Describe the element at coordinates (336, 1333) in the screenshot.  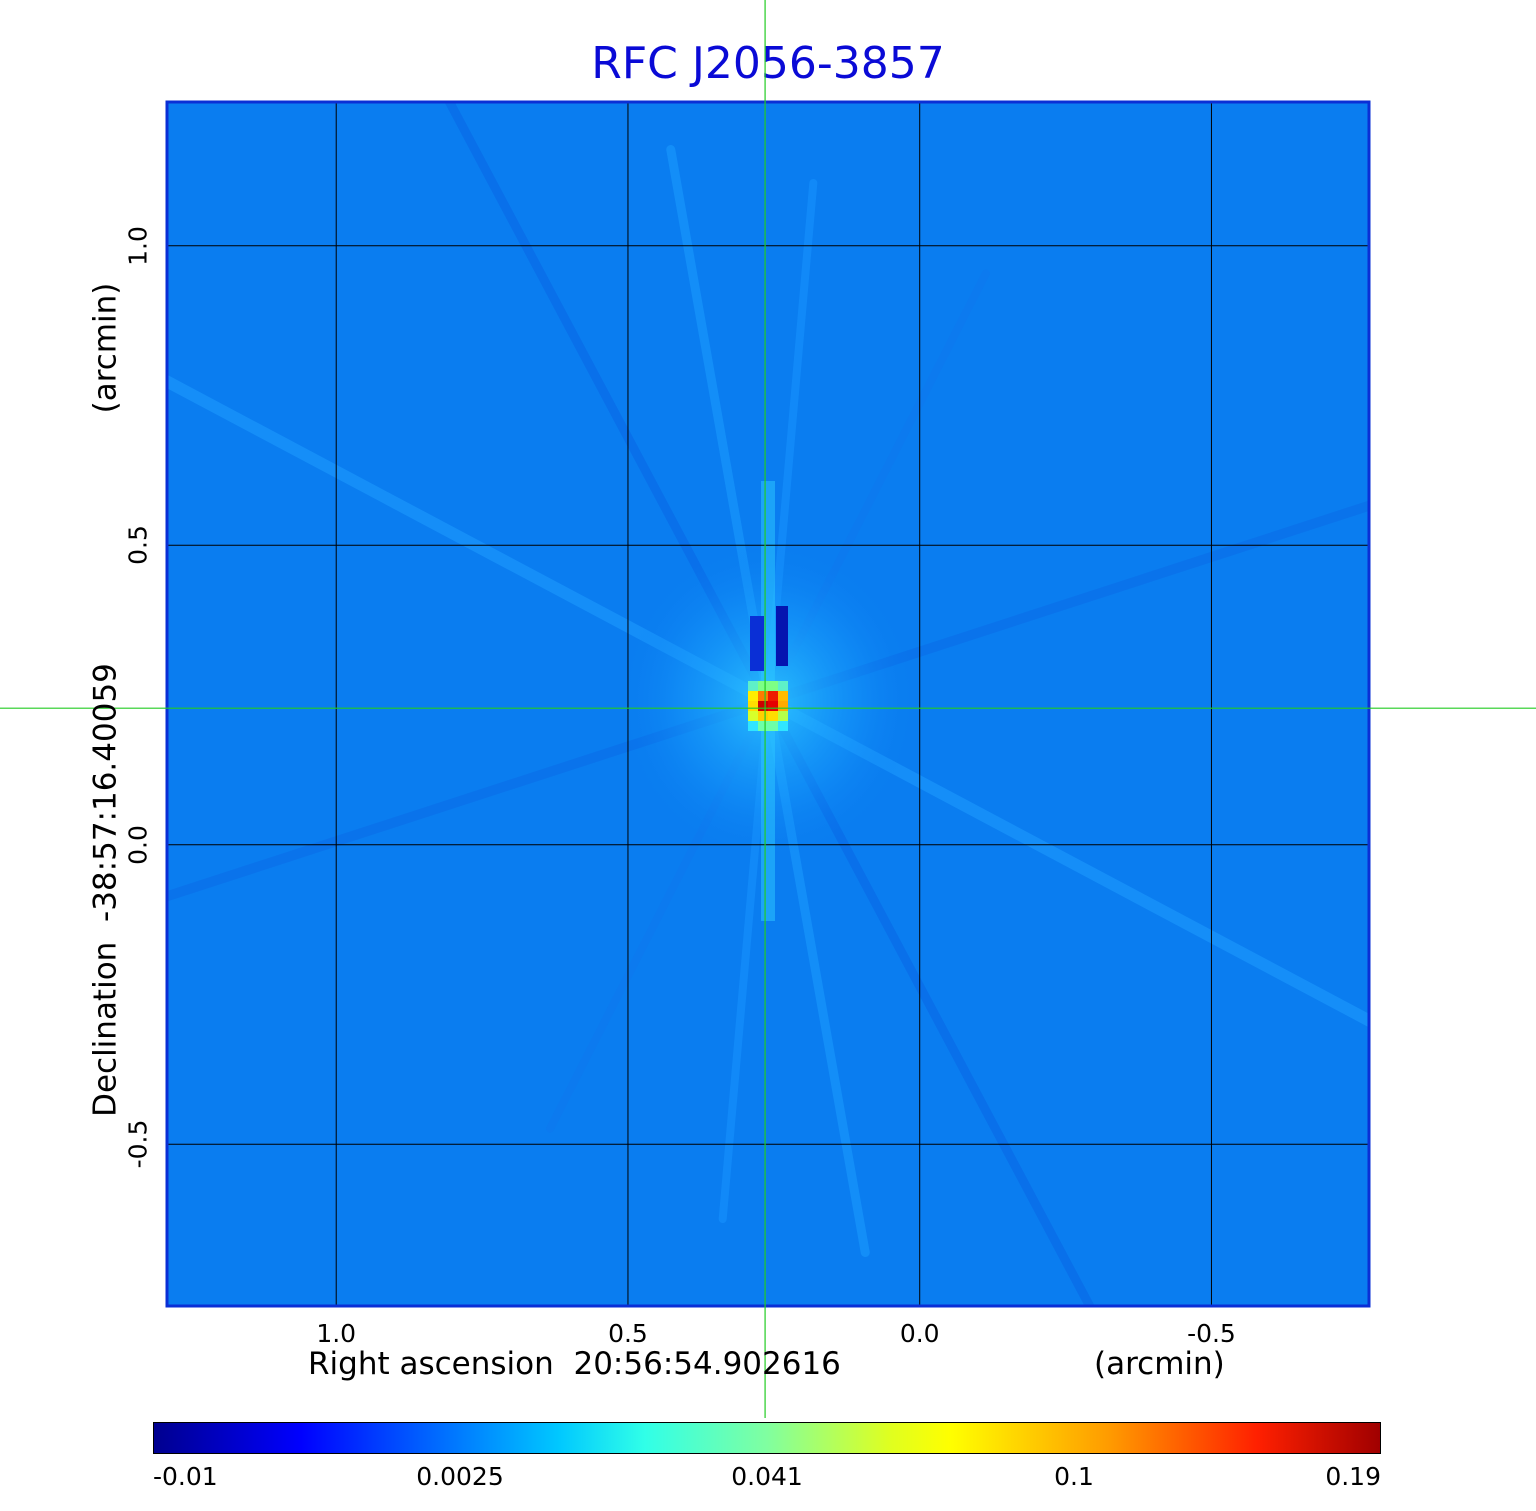
I see `x-tick-label: 1.0` at that location.